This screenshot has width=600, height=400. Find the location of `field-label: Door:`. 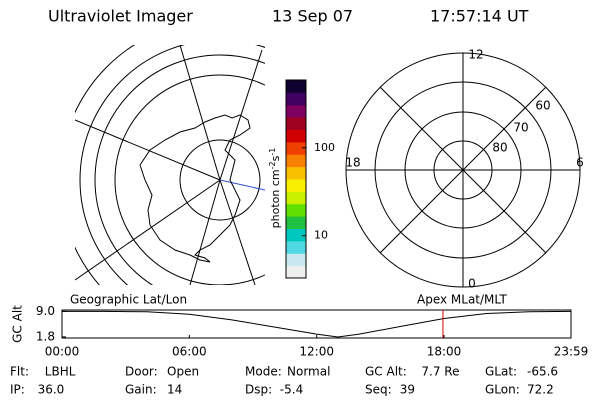

field-label: Door: is located at coordinates (141, 372).